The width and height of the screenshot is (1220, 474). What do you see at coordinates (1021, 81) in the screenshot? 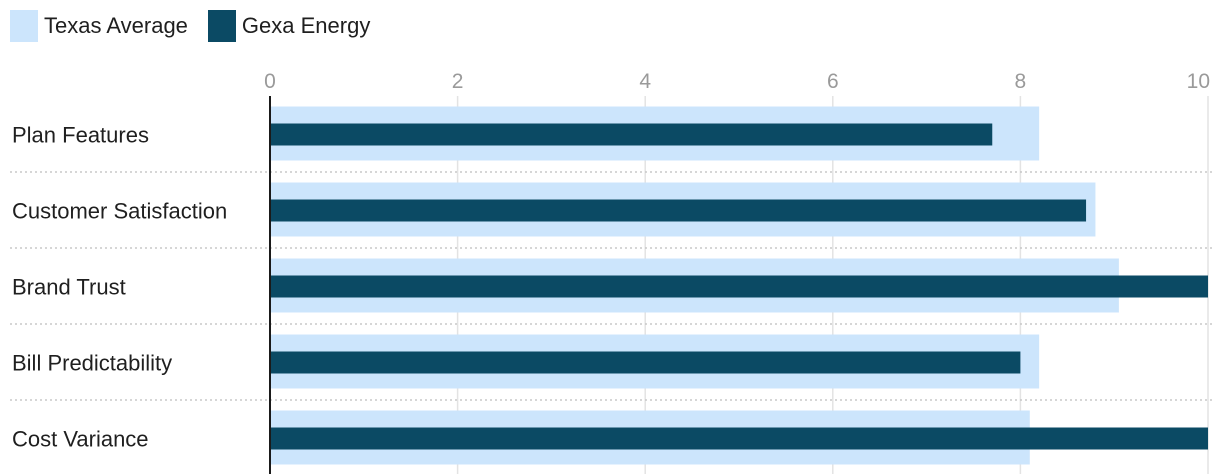
I see `x-tick-label: 8` at bounding box center [1021, 81].